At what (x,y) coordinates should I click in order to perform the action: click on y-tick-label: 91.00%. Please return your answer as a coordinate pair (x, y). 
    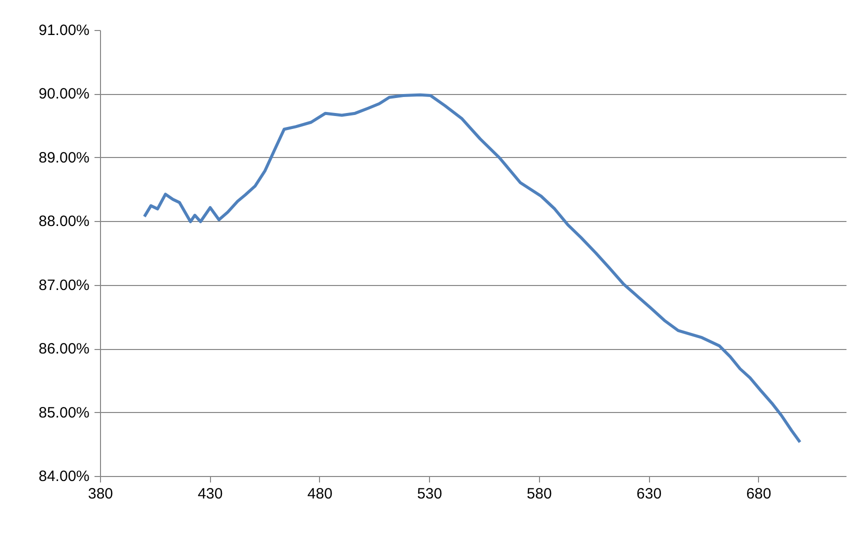
    Looking at the image, I should click on (64, 30).